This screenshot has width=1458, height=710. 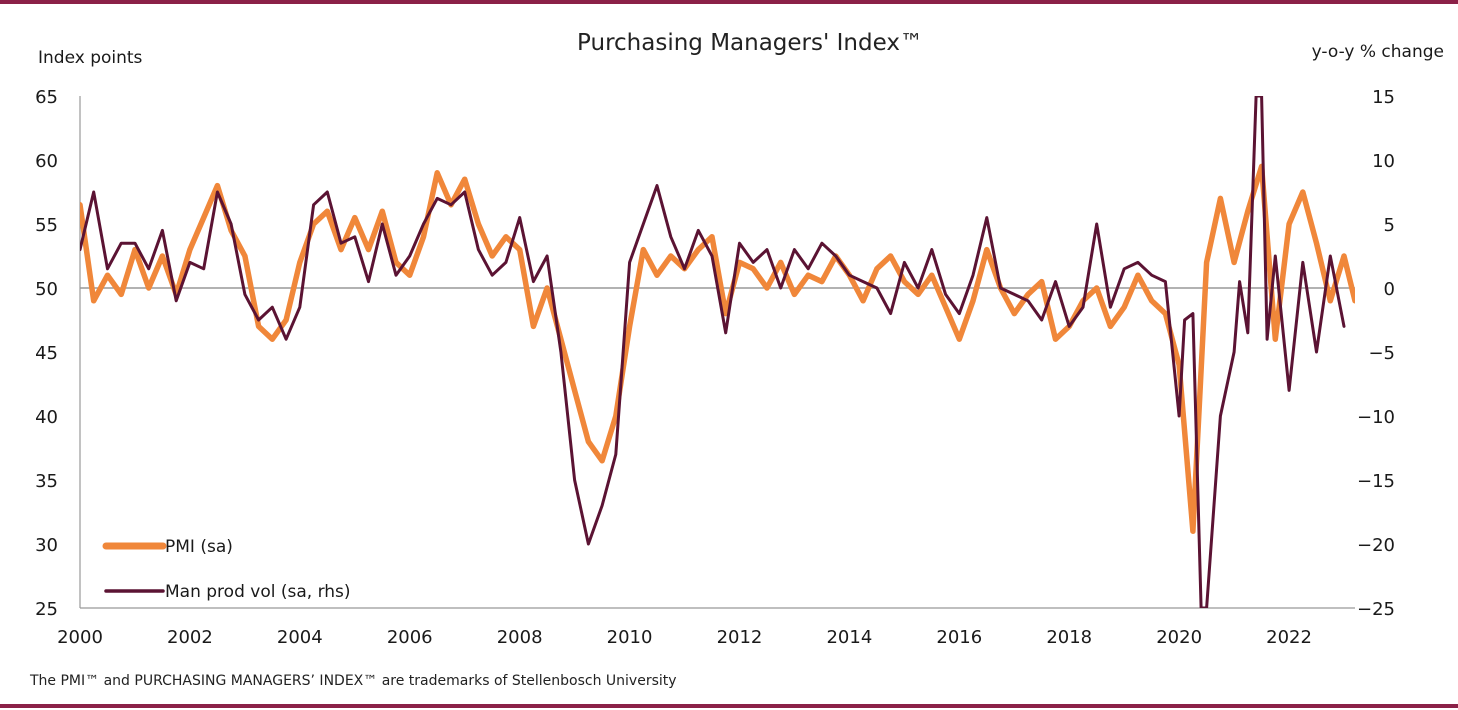 What do you see at coordinates (630, 637) in the screenshot?
I see `x-tick-label: 2010` at bounding box center [630, 637].